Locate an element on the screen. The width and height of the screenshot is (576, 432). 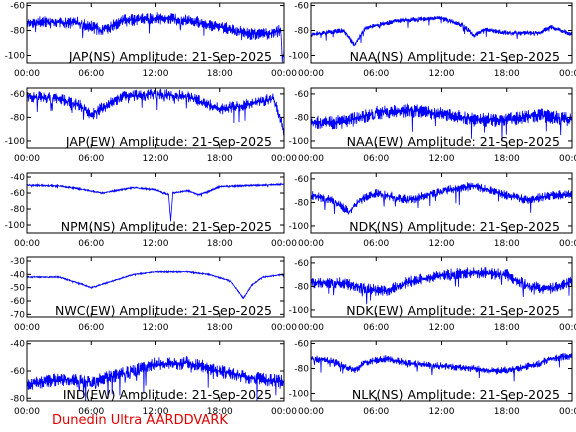
y-tick-label: -30 is located at coordinates (17, 262).